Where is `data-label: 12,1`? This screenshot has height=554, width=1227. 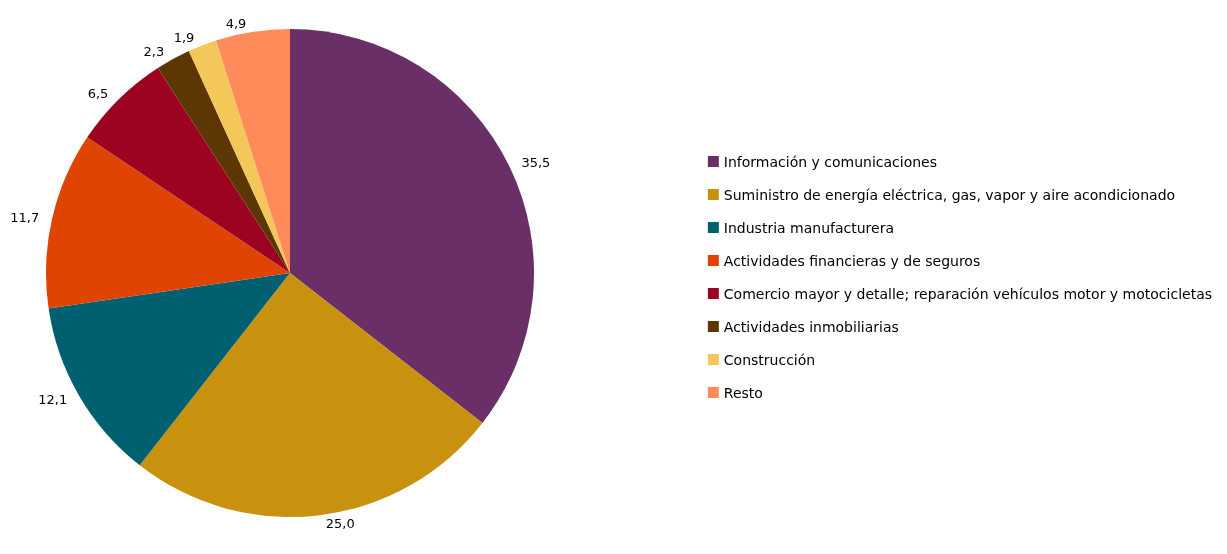
data-label: 12,1 is located at coordinates (53, 400).